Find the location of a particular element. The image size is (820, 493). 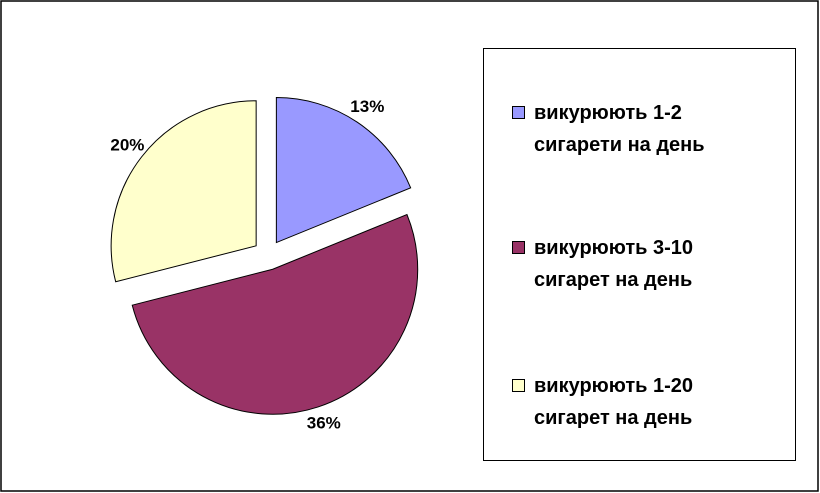

legend-label: викурюють 1-2 сигарети на день is located at coordinates (619, 129).